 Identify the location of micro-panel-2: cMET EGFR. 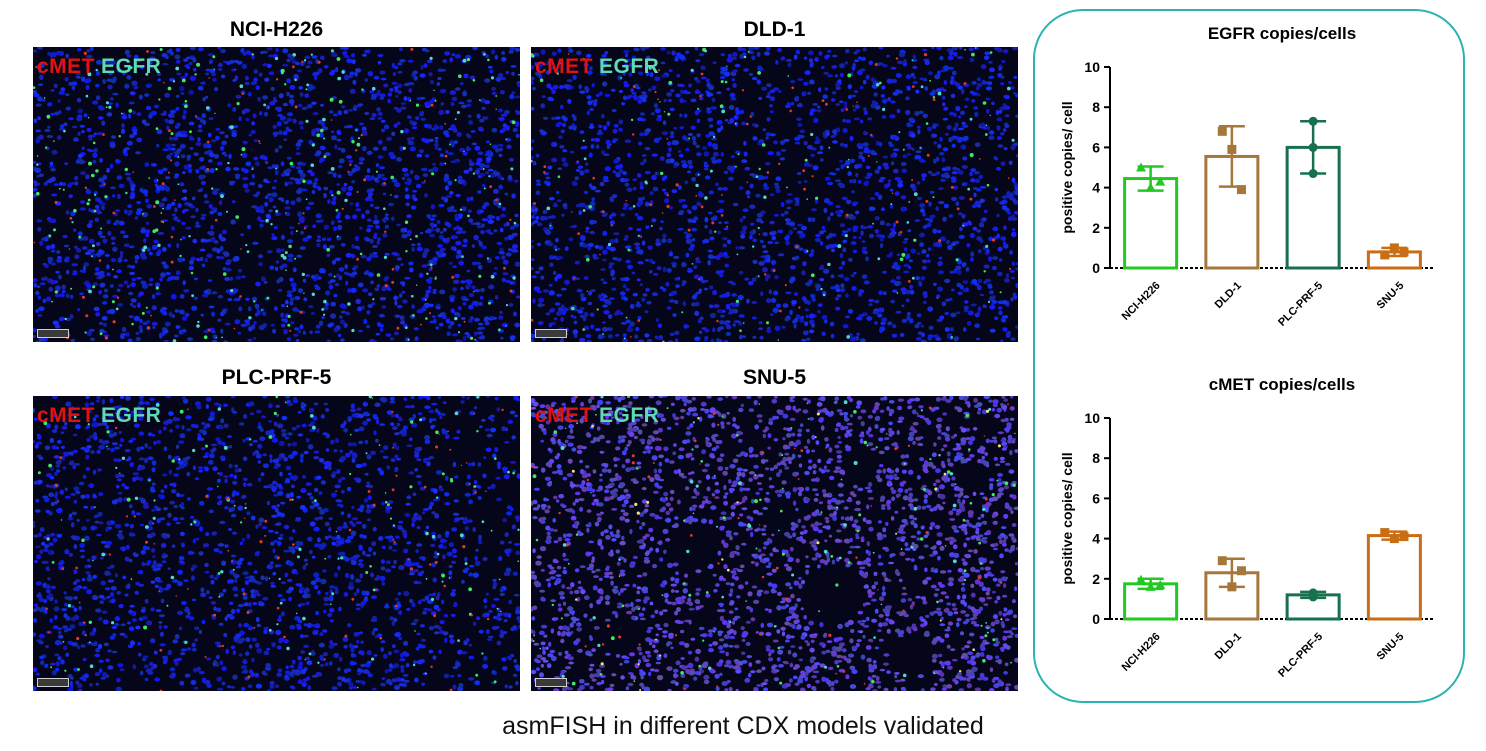
(774, 194).